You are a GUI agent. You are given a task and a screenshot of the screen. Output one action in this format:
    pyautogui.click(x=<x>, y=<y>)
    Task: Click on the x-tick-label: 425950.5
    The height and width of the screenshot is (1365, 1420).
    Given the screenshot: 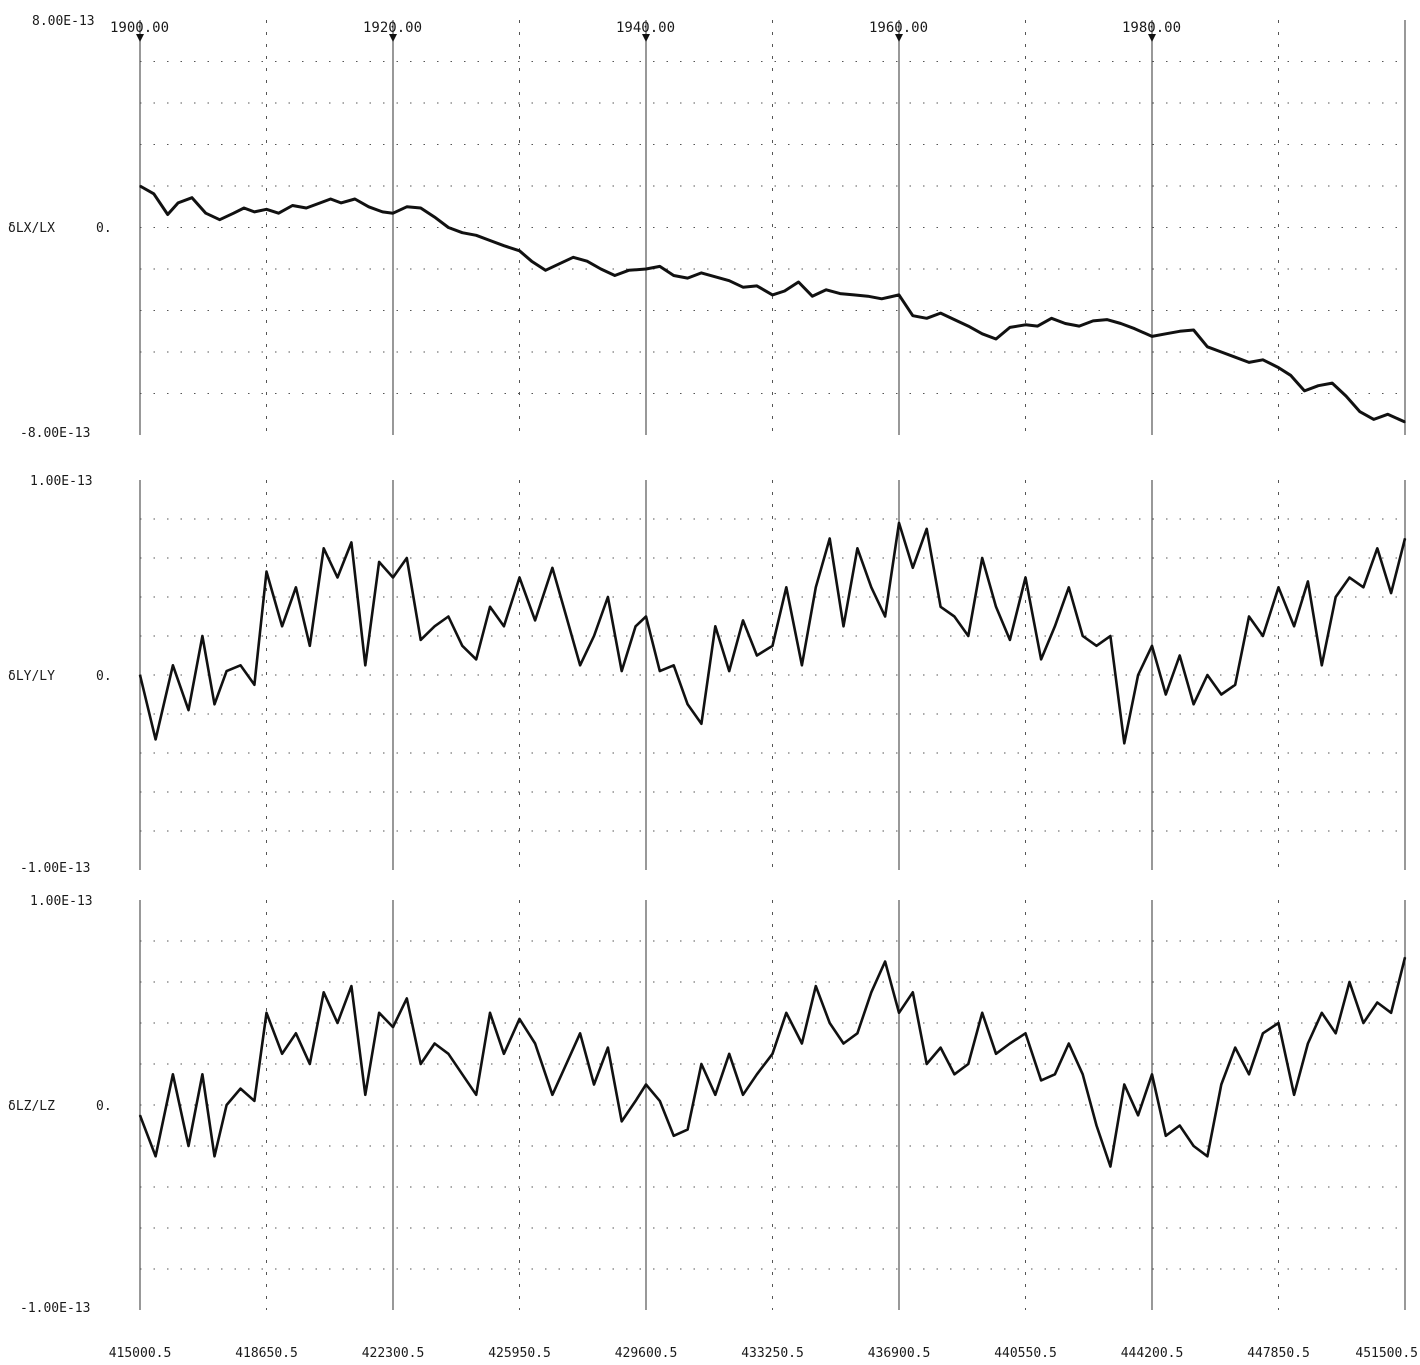 What is the action you would take?
    pyautogui.click(x=519, y=1353)
    